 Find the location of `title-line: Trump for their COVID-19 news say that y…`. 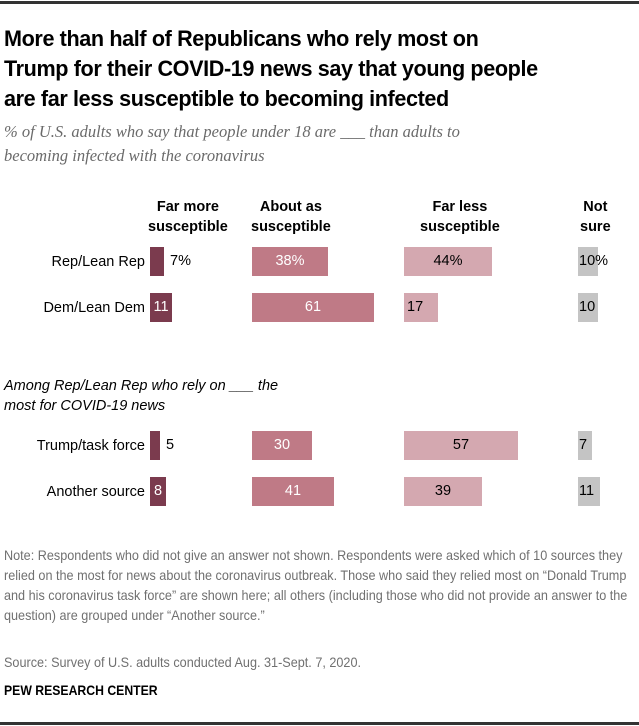

title-line: Trump for their COVID-19 news say that y… is located at coordinates (271, 68).